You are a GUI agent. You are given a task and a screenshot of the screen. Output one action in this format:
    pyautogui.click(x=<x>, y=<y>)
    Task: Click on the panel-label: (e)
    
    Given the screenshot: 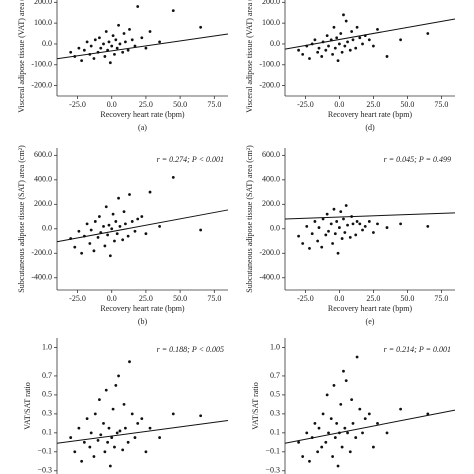 What is the action you would take?
    pyautogui.click(x=370, y=321)
    